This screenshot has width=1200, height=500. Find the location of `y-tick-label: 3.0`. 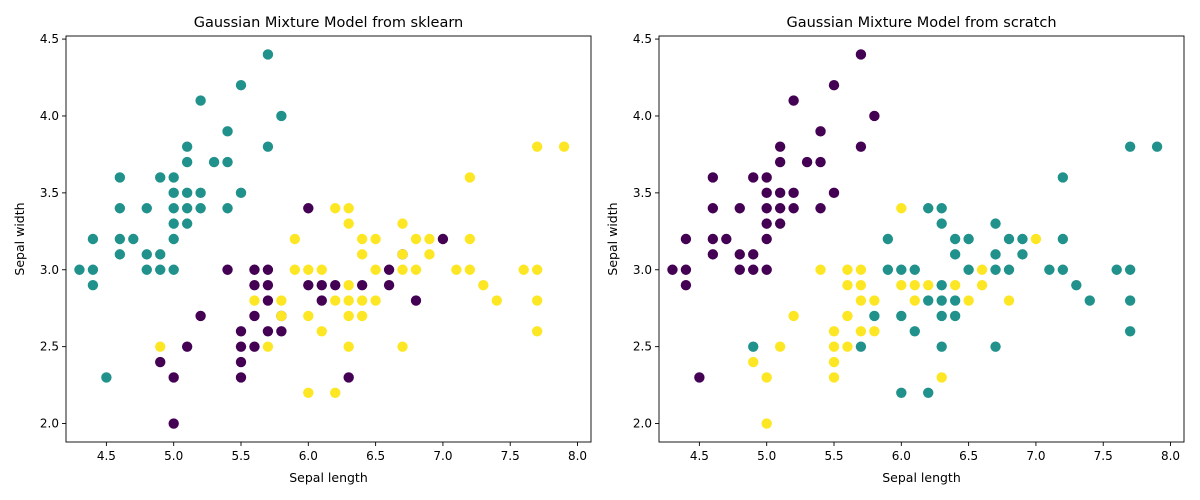

y-tick-label: 3.0 is located at coordinates (642, 270).